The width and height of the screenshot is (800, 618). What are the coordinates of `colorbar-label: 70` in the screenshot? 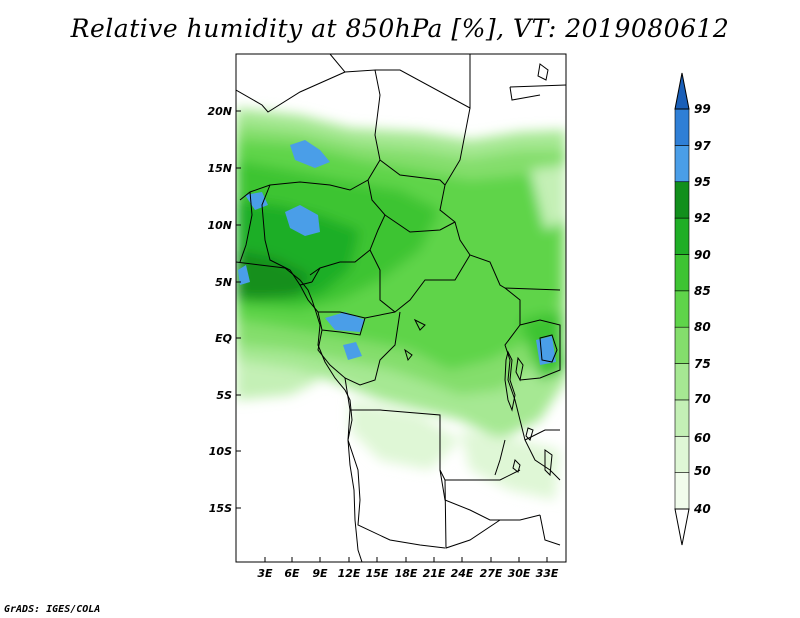 It's located at (702, 399).